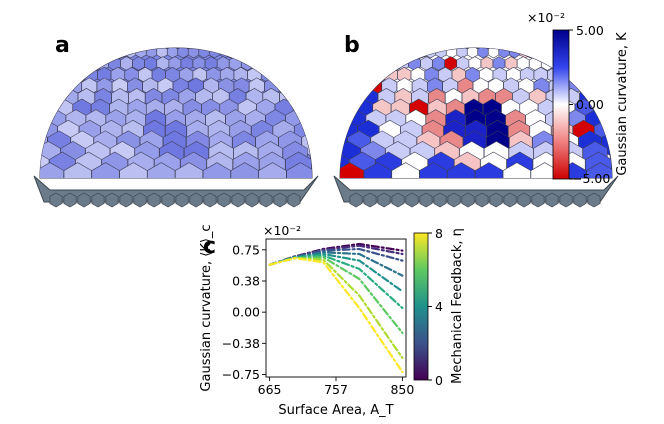  Describe the element at coordinates (246, 280) in the screenshot. I see `y-tick-label: 0.38` at that location.